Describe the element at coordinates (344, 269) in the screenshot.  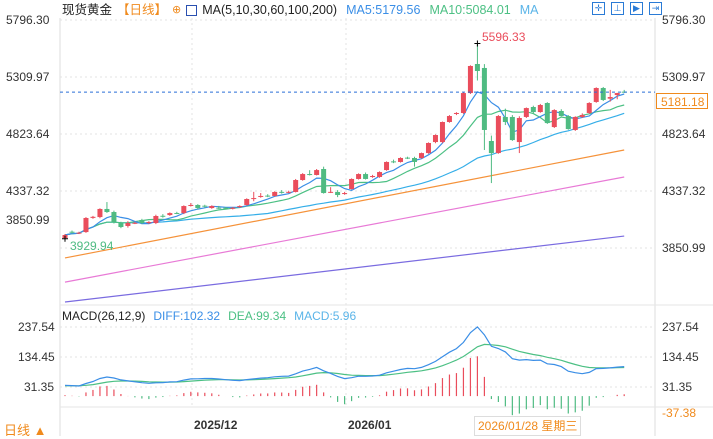
I see `ma200-line` at that location.